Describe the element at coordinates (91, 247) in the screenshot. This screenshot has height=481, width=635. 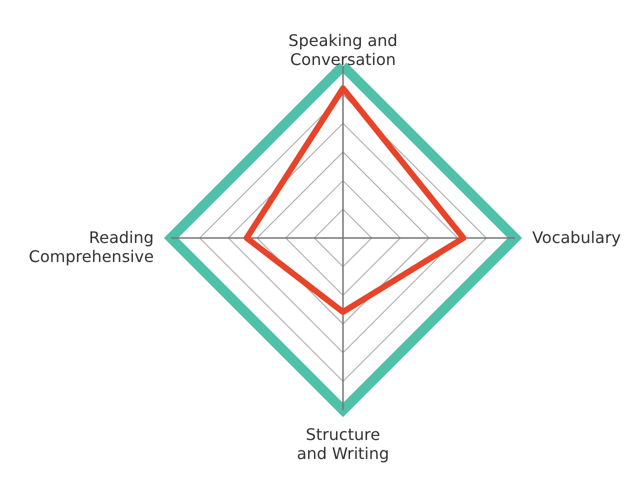
I see `spoke-label: Reading Comprehensive` at that location.